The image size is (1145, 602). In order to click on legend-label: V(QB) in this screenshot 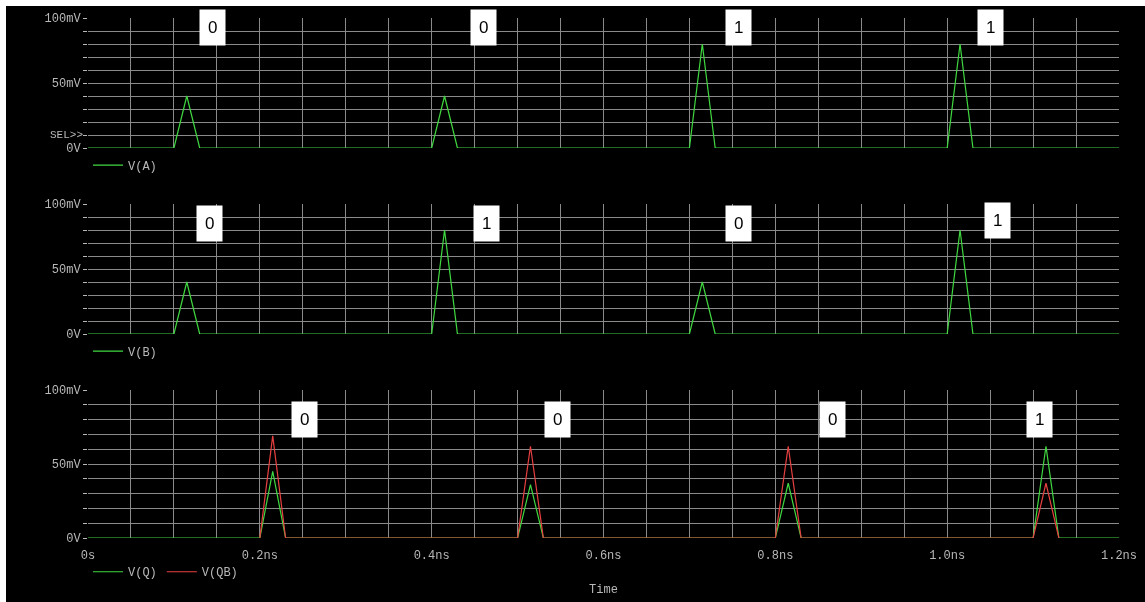, I will do `click(219, 573)`.